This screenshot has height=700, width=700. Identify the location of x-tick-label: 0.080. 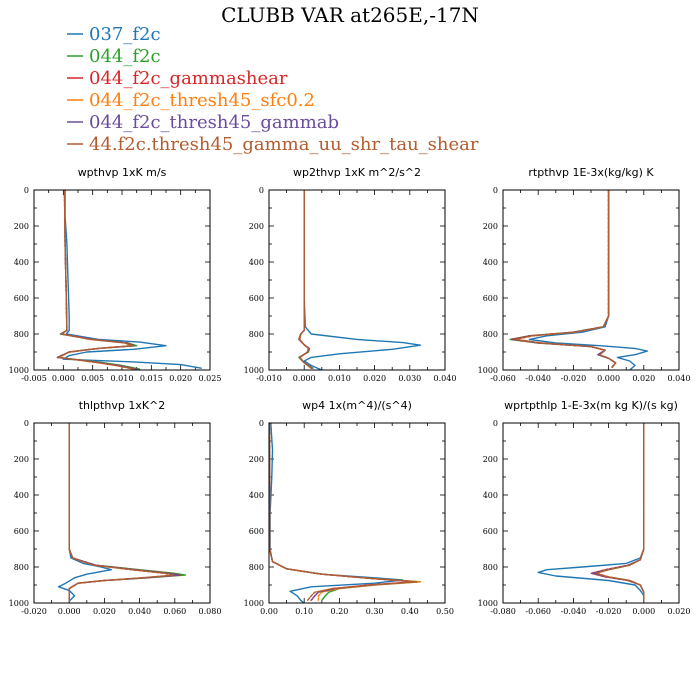
(210, 611).